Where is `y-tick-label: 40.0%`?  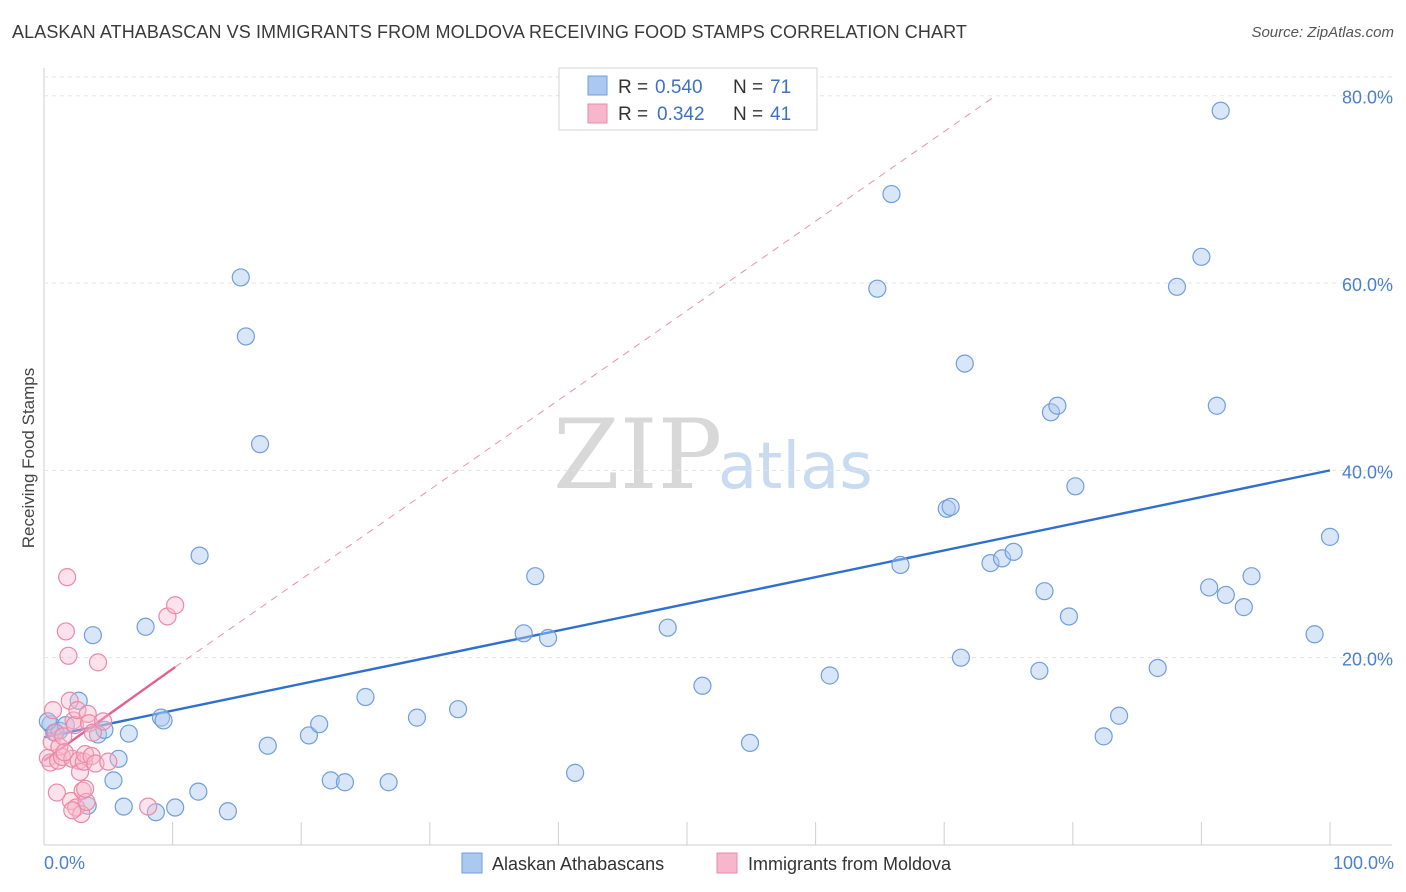 y-tick-label: 40.0% is located at coordinates (1367, 472).